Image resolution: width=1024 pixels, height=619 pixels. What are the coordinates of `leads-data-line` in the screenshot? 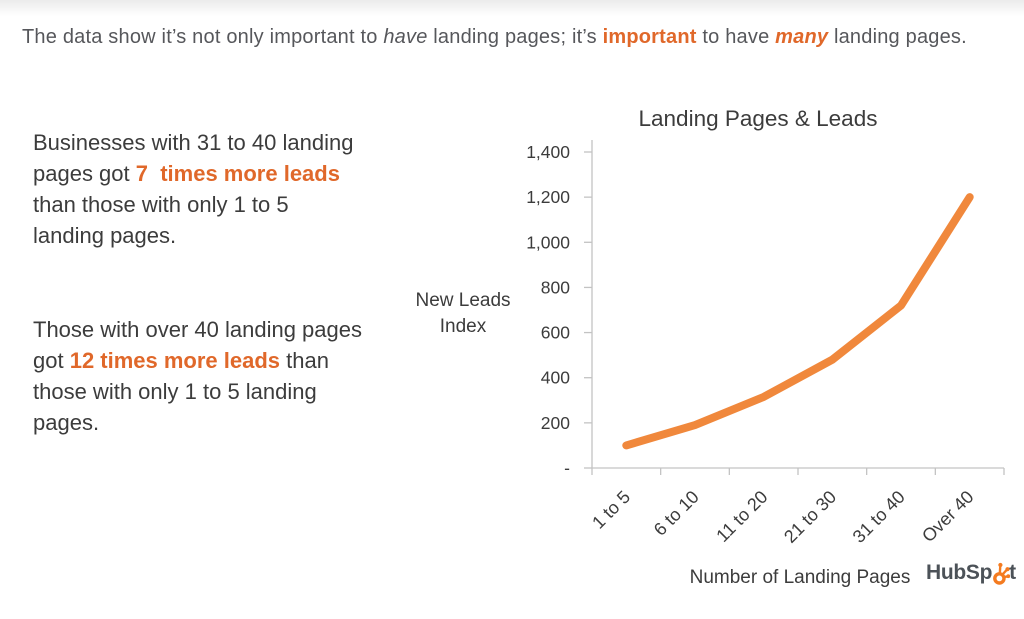 It's located at (798, 321).